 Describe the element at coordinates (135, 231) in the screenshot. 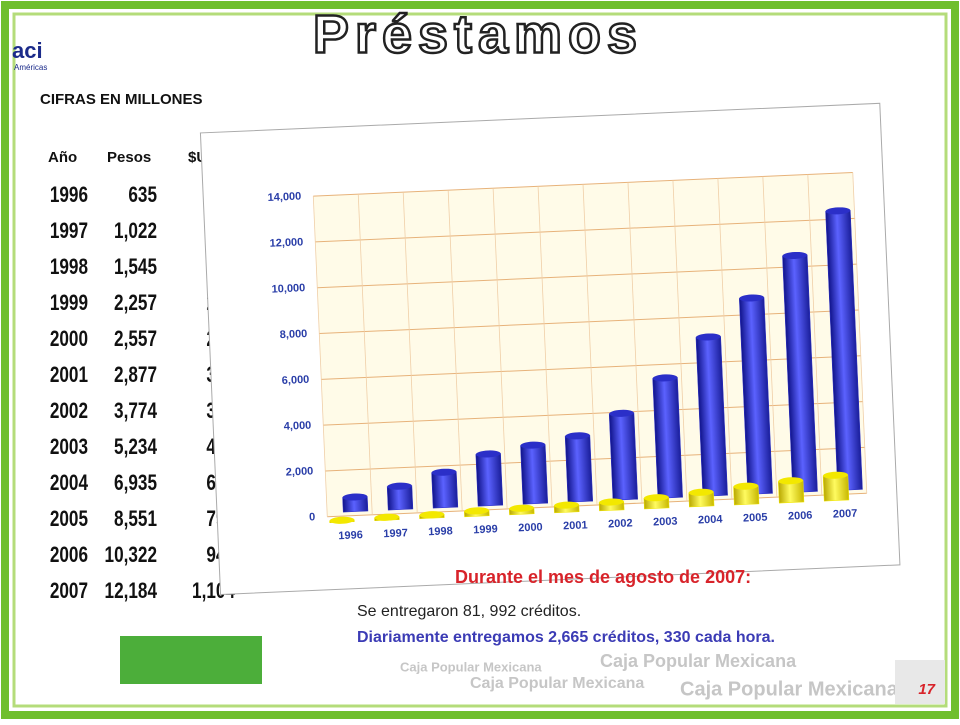

I see `table-cell: 1,022` at that location.